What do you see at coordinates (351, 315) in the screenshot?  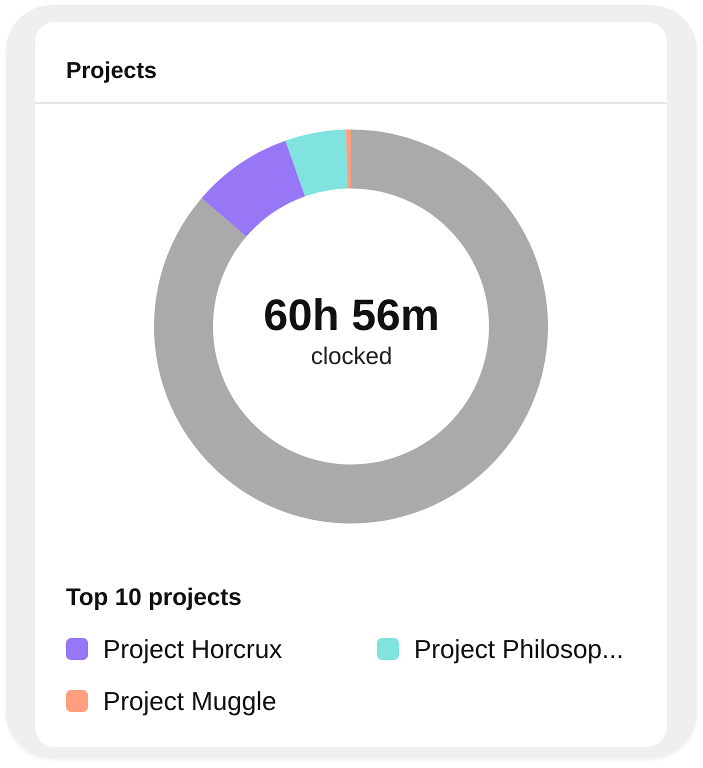 I see `text: 60h 56m` at bounding box center [351, 315].